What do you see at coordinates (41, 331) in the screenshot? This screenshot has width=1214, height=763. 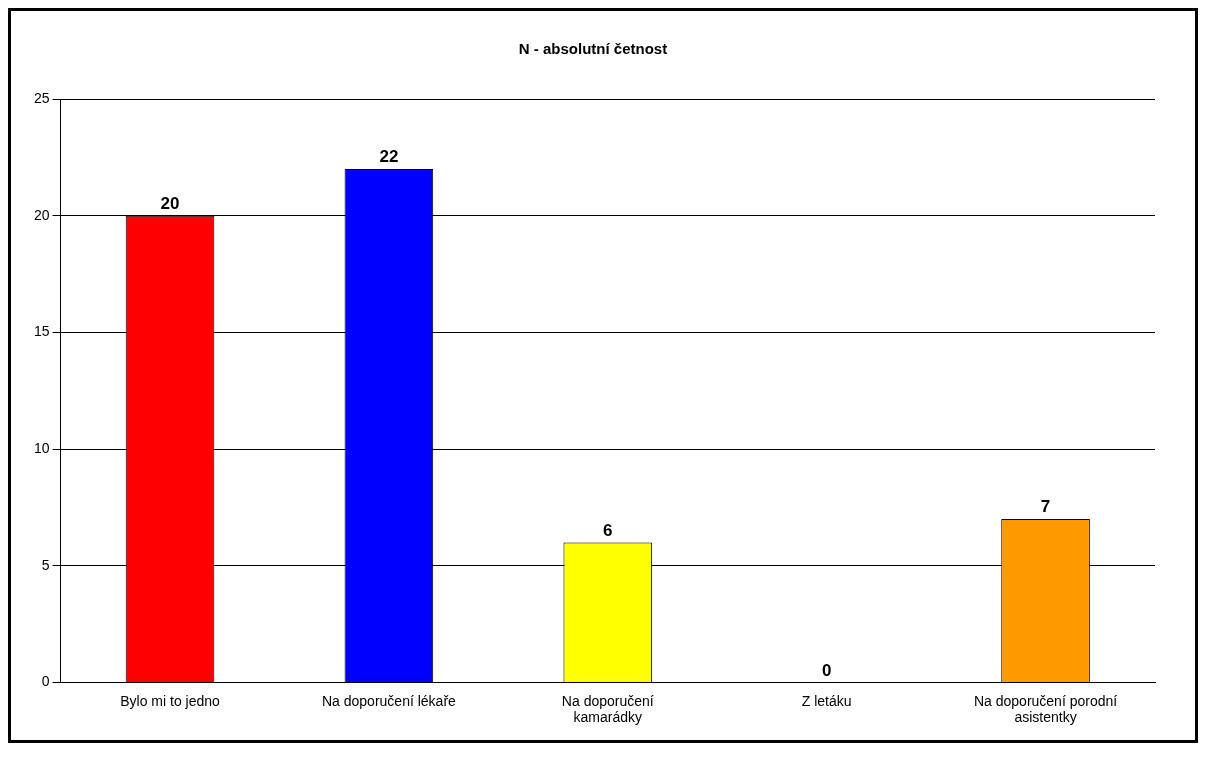 I see `y-tick-label: 15` at bounding box center [41, 331].